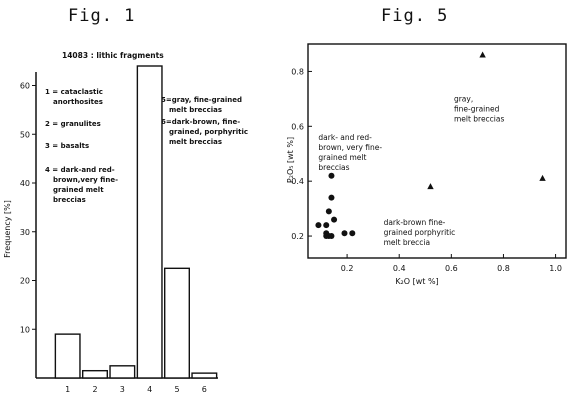 This screenshot has width=572, height=404. I want to click on legend-entry: 5=gray, fine-grained, so click(201, 100).